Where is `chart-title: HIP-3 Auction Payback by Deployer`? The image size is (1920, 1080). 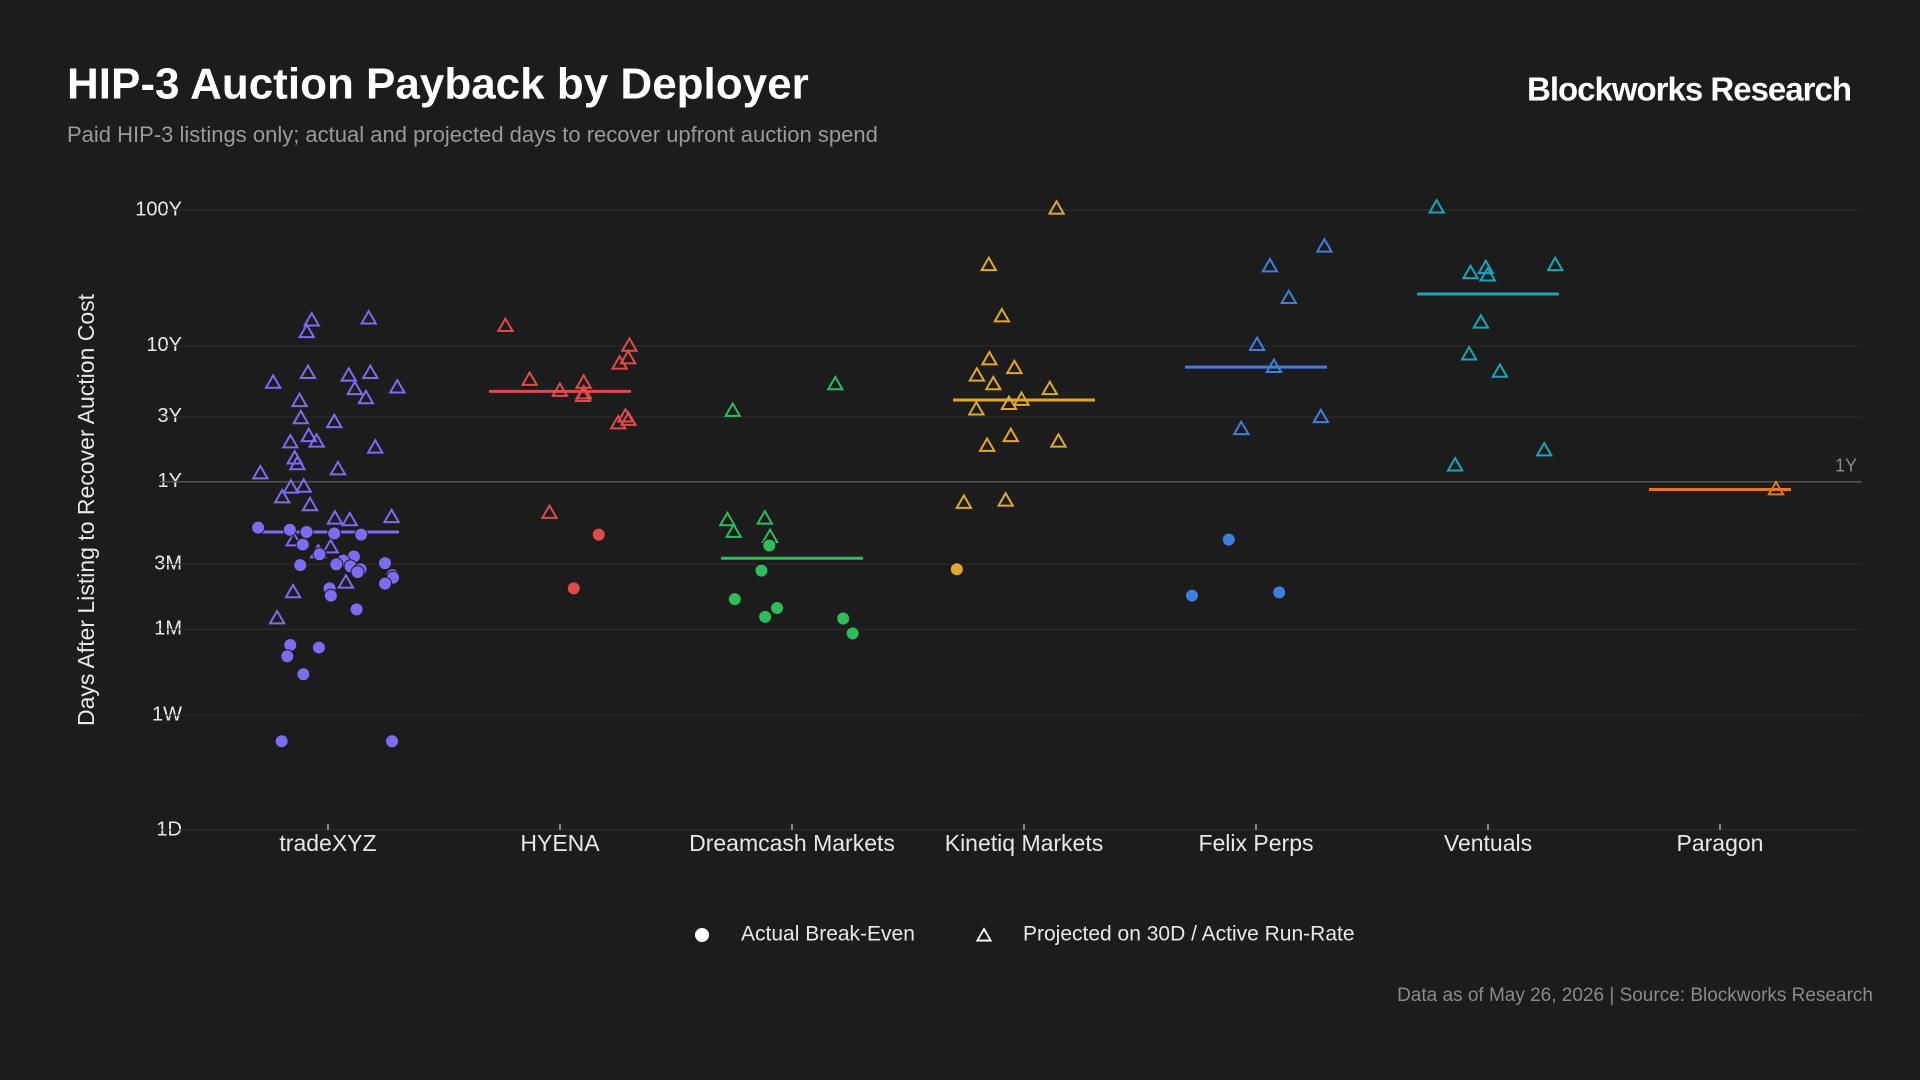
chart-title: HIP-3 Auction Payback by Deployer is located at coordinates (438, 84).